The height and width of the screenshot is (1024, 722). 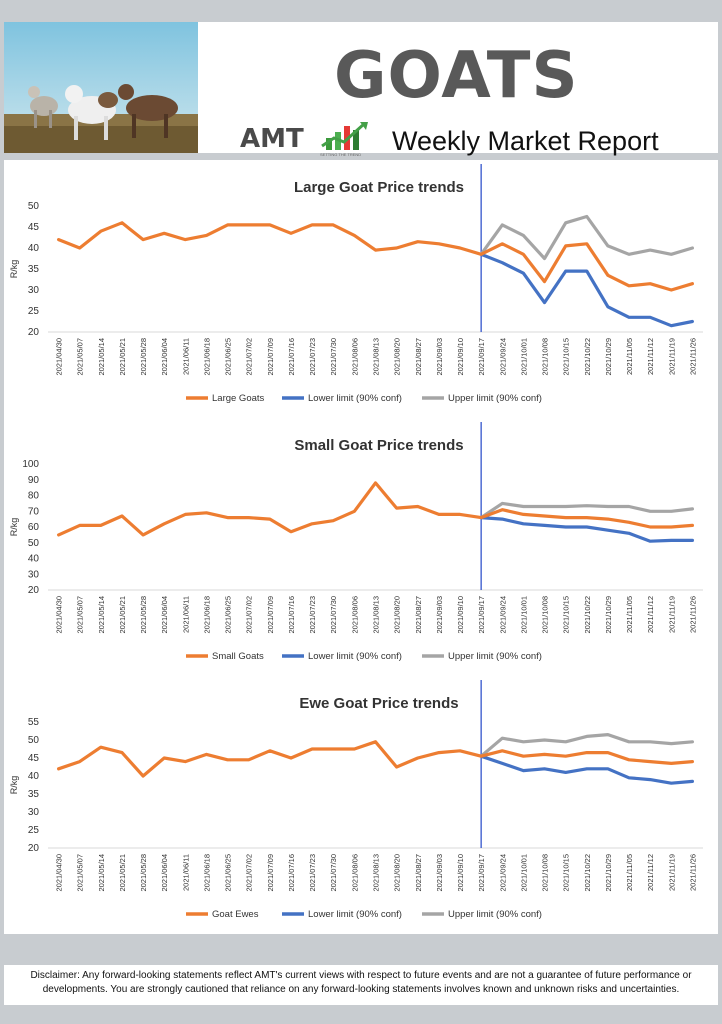 What do you see at coordinates (34, 206) in the screenshot?
I see `y-tick-label: 50` at bounding box center [34, 206].